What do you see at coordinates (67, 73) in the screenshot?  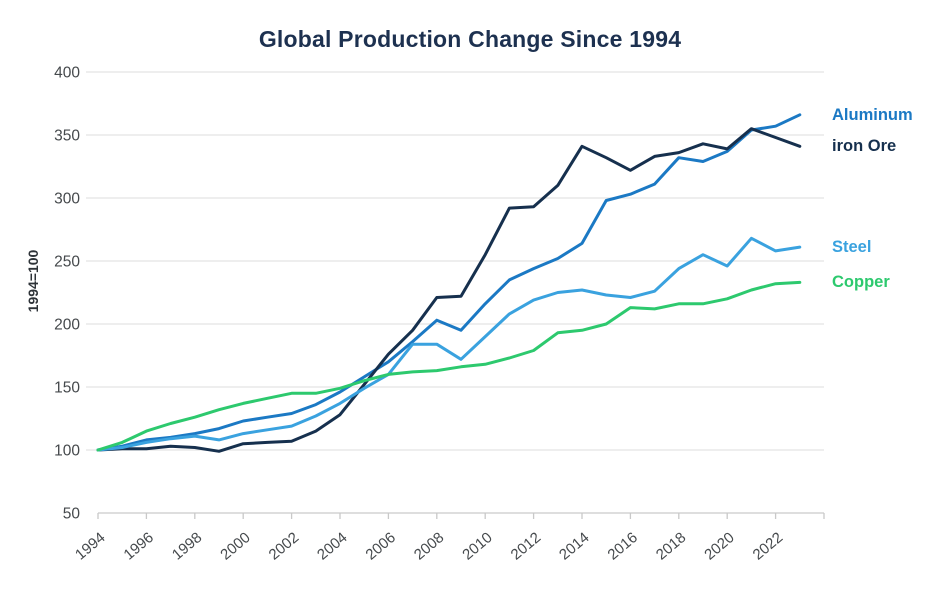 I see `y-axis-tick-label: 400` at bounding box center [67, 73].